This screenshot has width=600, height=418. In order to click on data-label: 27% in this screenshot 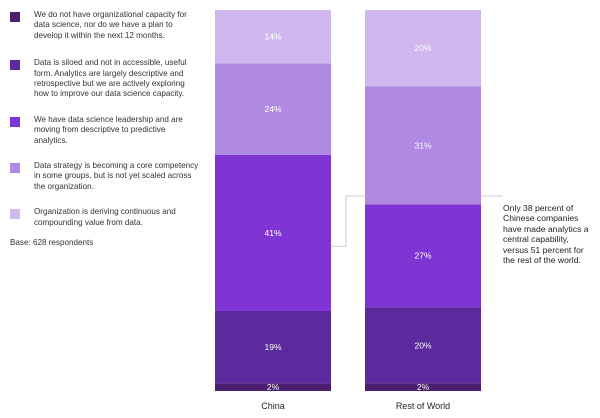, I will do `click(422, 256)`.